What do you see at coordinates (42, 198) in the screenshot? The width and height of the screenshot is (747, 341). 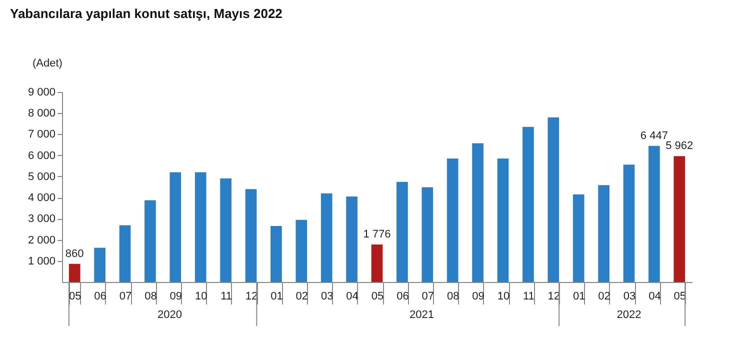 I see `y-tick-label: 4 000` at bounding box center [42, 198].